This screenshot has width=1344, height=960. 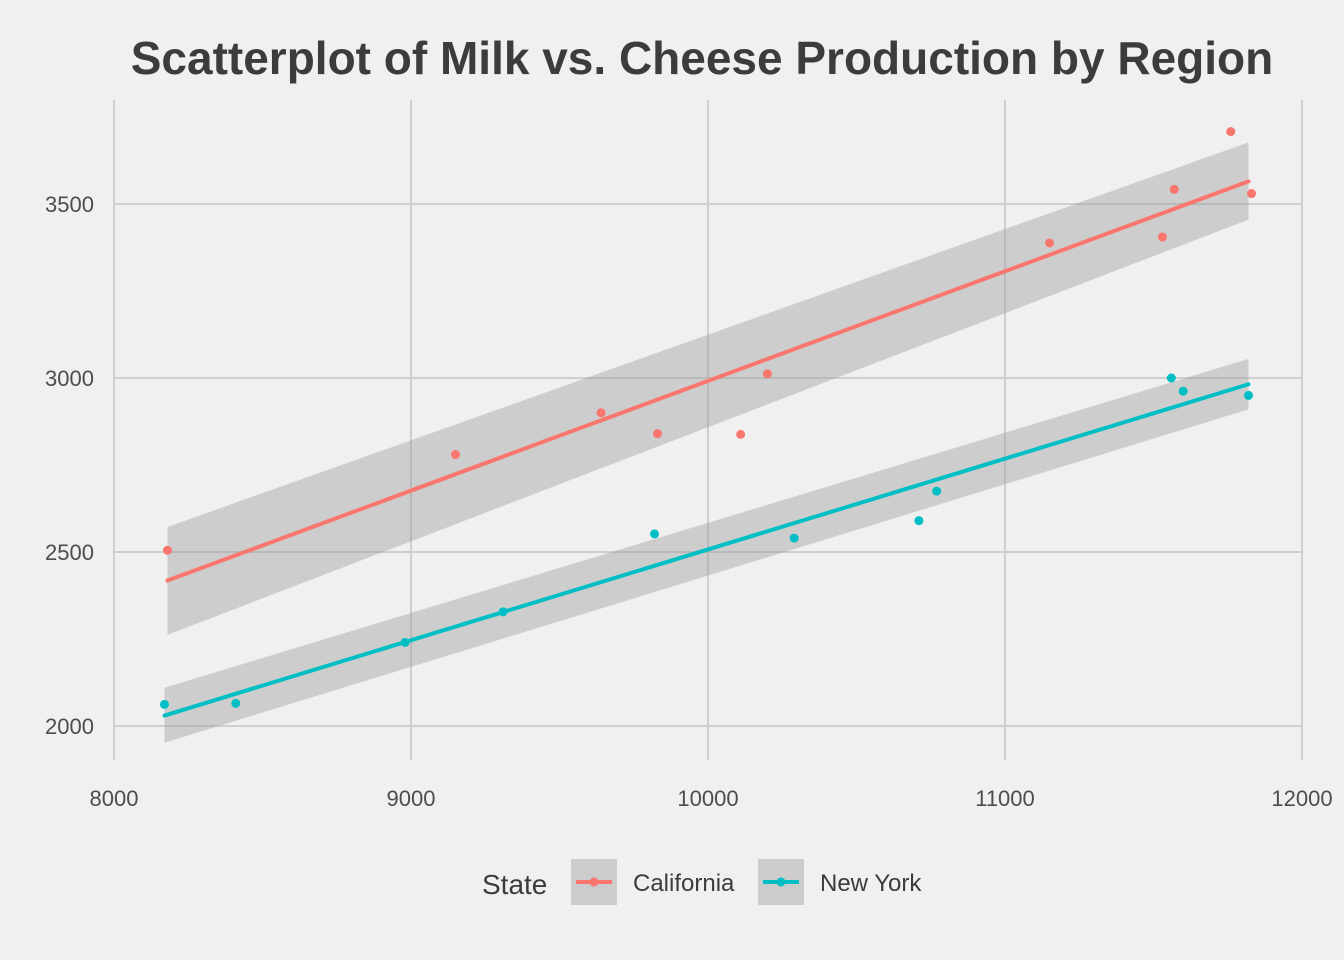 What do you see at coordinates (514, 884) in the screenshot?
I see `legend-title: State` at bounding box center [514, 884].